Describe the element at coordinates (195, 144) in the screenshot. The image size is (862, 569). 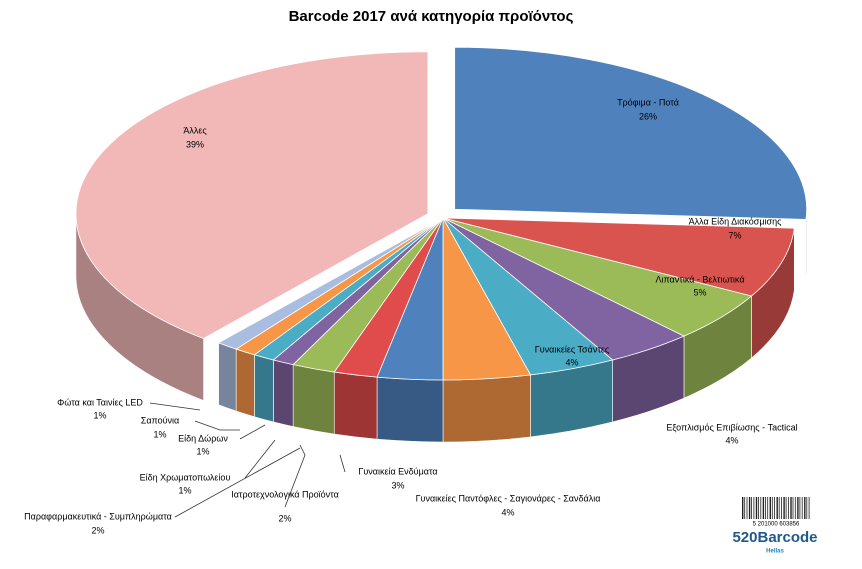
I see `value-label: 39%` at that location.